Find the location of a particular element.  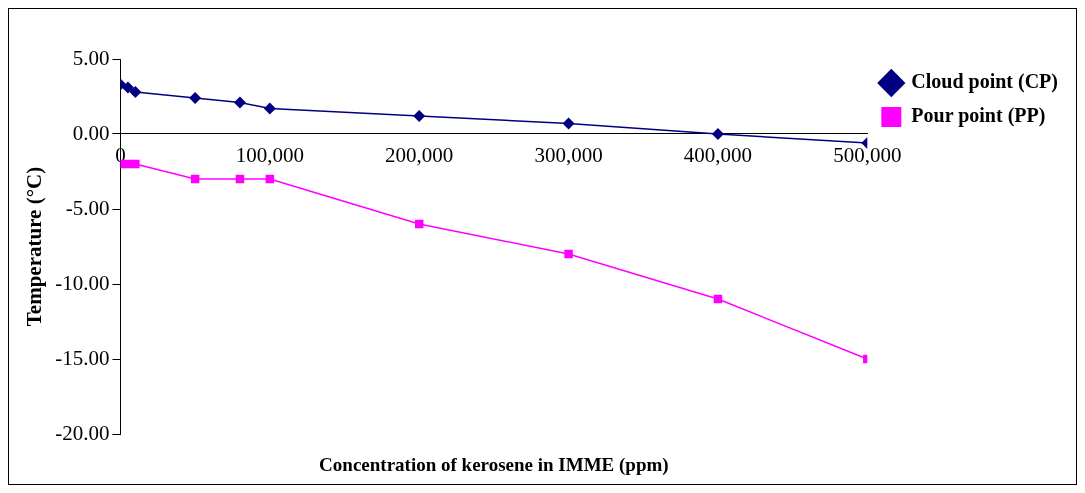

y-axis-title: Temperature (°C) is located at coordinates (34, 246).